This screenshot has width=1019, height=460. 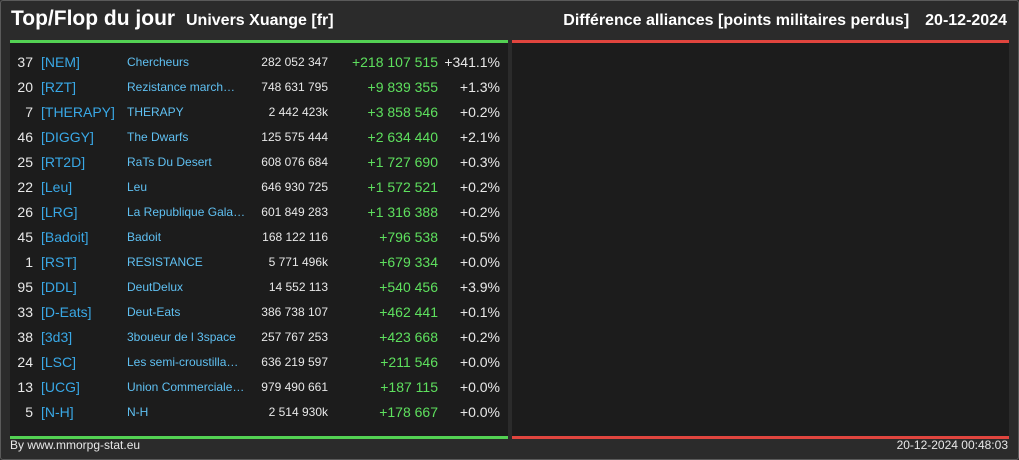 I want to click on alliance-tag-link: [Badoit], so click(x=65, y=237).